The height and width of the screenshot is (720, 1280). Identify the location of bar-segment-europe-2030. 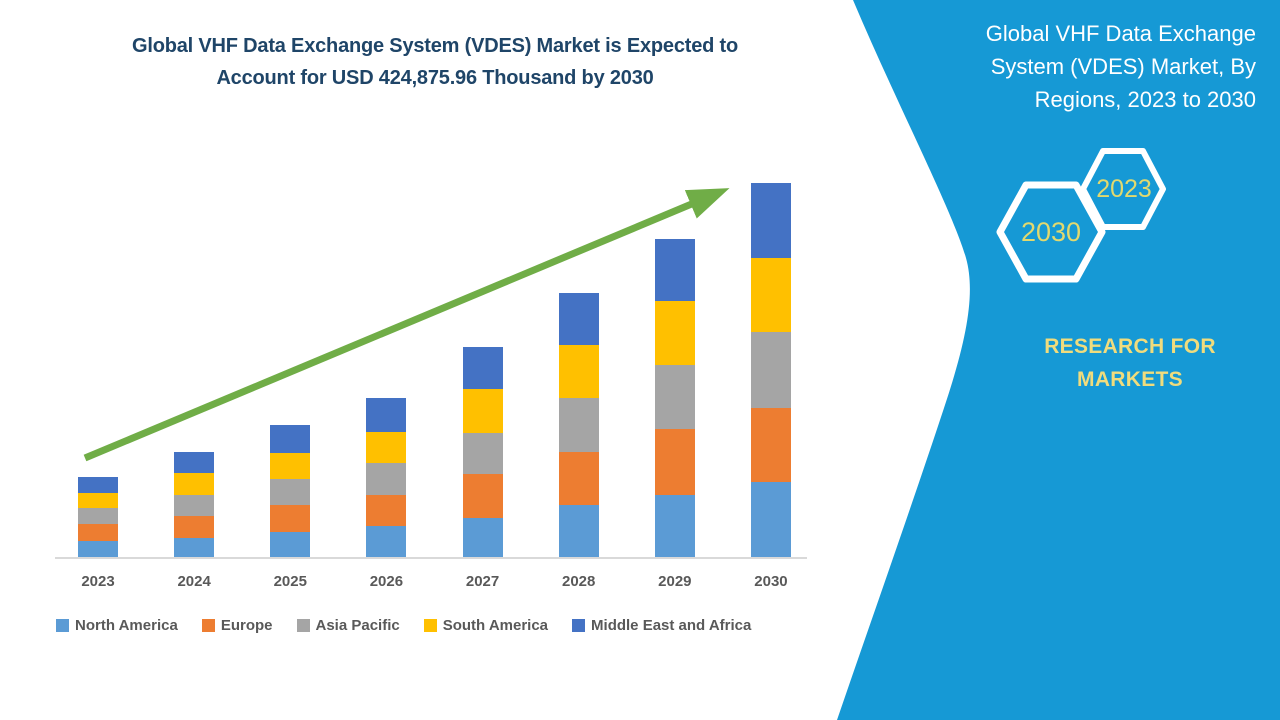
(770, 445).